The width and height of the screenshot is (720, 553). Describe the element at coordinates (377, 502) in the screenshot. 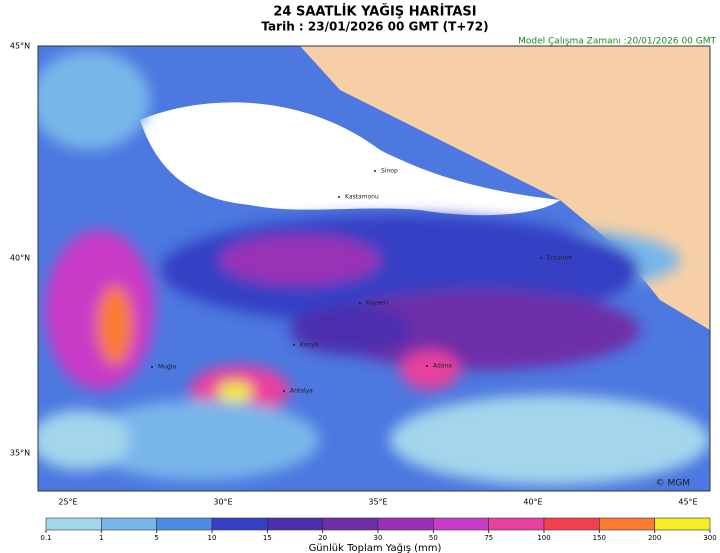

I see `lon-label: 35°E` at that location.